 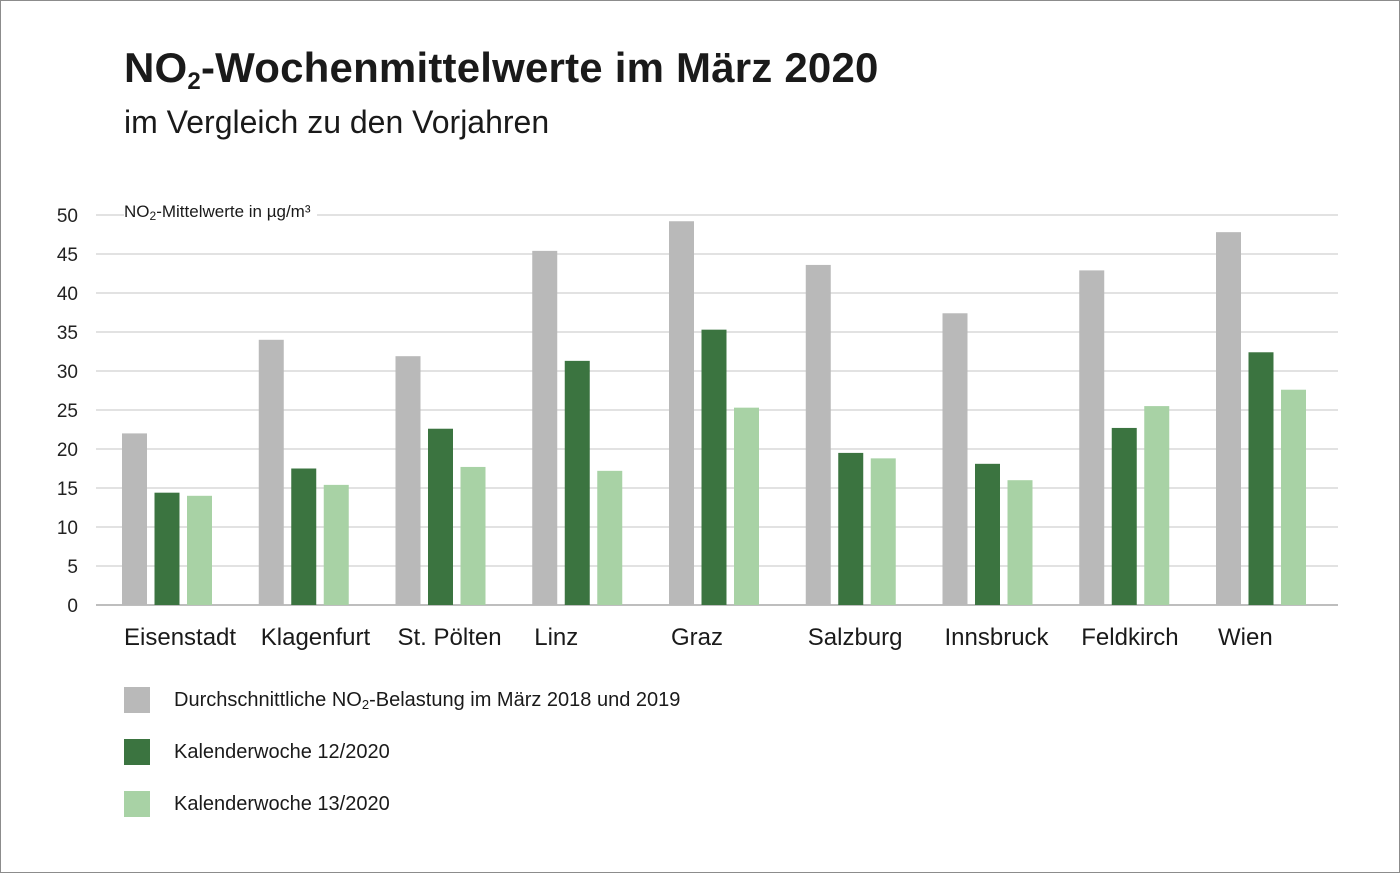 What do you see at coordinates (67, 528) in the screenshot?
I see `y-tick-label: 10` at bounding box center [67, 528].